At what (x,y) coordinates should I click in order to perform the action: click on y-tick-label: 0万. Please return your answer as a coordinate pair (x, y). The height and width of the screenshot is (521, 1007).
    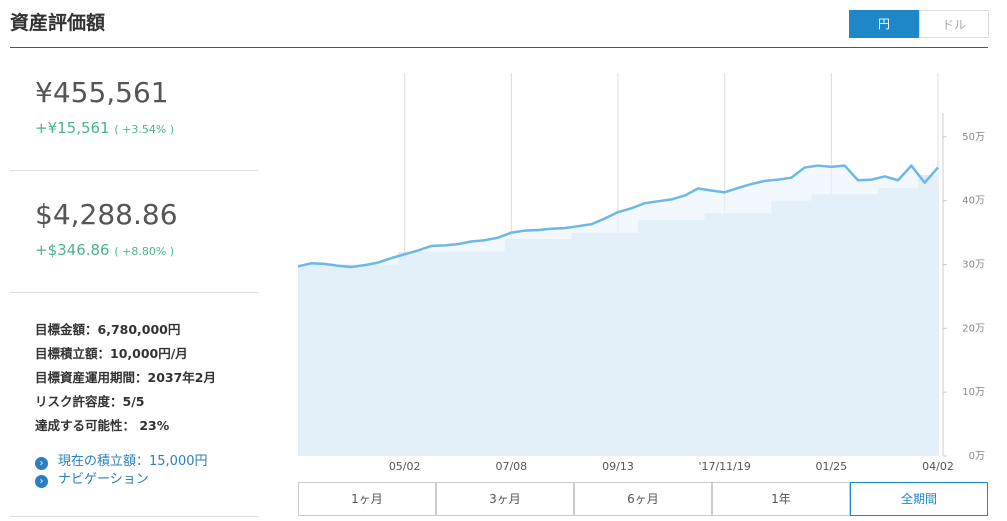
    Looking at the image, I should click on (977, 456).